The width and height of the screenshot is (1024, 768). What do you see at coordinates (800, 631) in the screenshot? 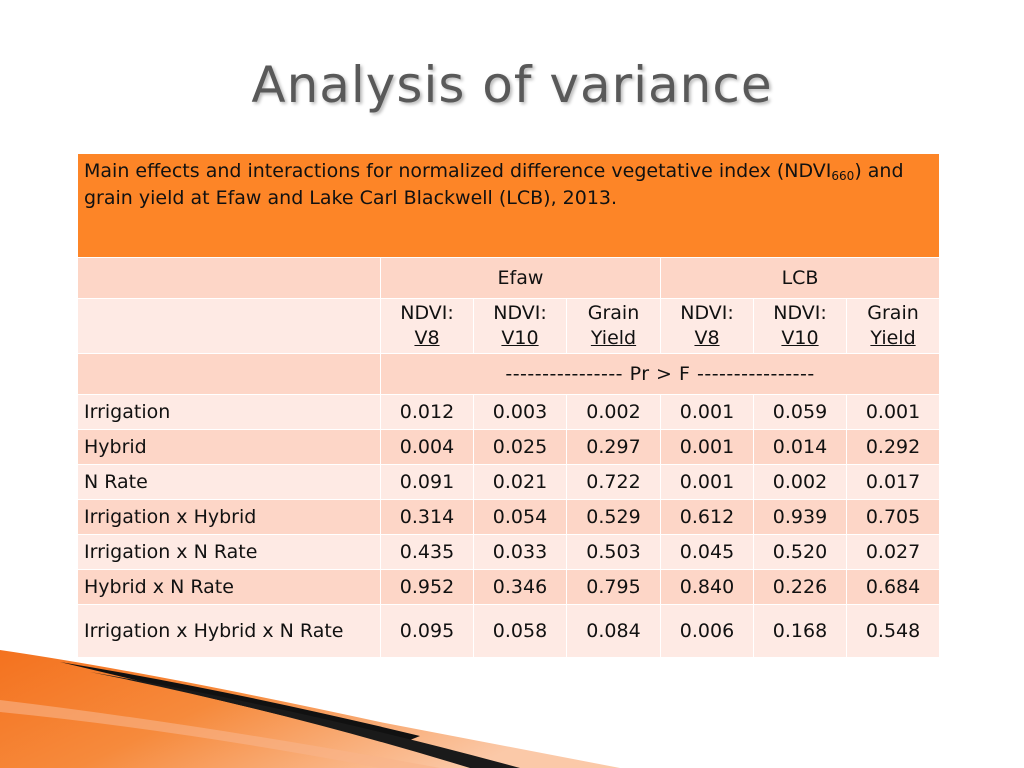
I see `p-value-cell: 0.168` at bounding box center [800, 631].